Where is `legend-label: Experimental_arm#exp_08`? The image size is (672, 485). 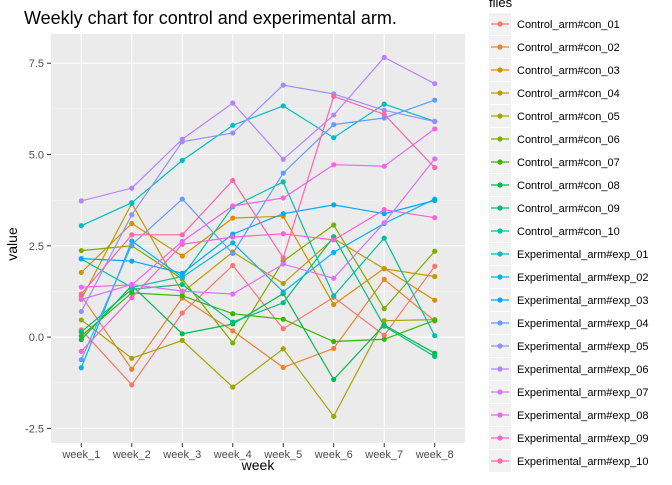 legend-label: Experimental_arm#exp_08 is located at coordinates (582, 416).